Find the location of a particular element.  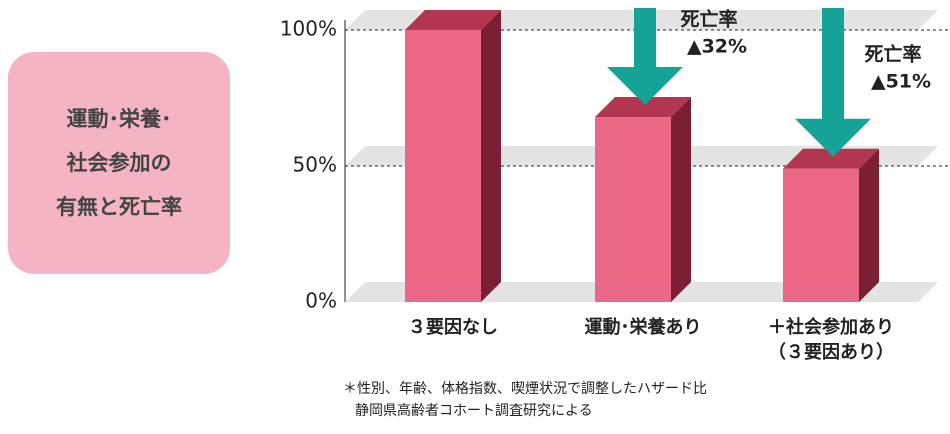

title-line: 社会参加の is located at coordinates (119, 163).